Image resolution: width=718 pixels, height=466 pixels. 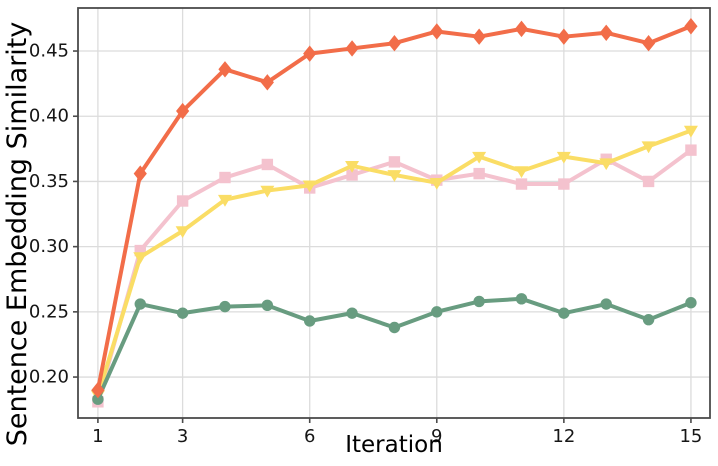 I want to click on x-tick-label: 1, so click(x=97, y=436).